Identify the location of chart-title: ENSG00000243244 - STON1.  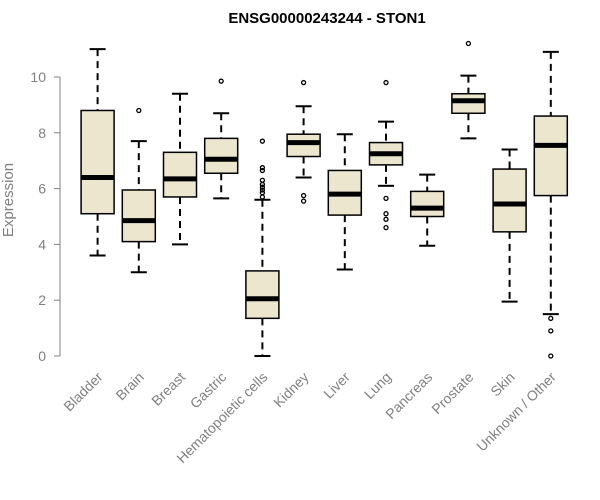
(326, 18).